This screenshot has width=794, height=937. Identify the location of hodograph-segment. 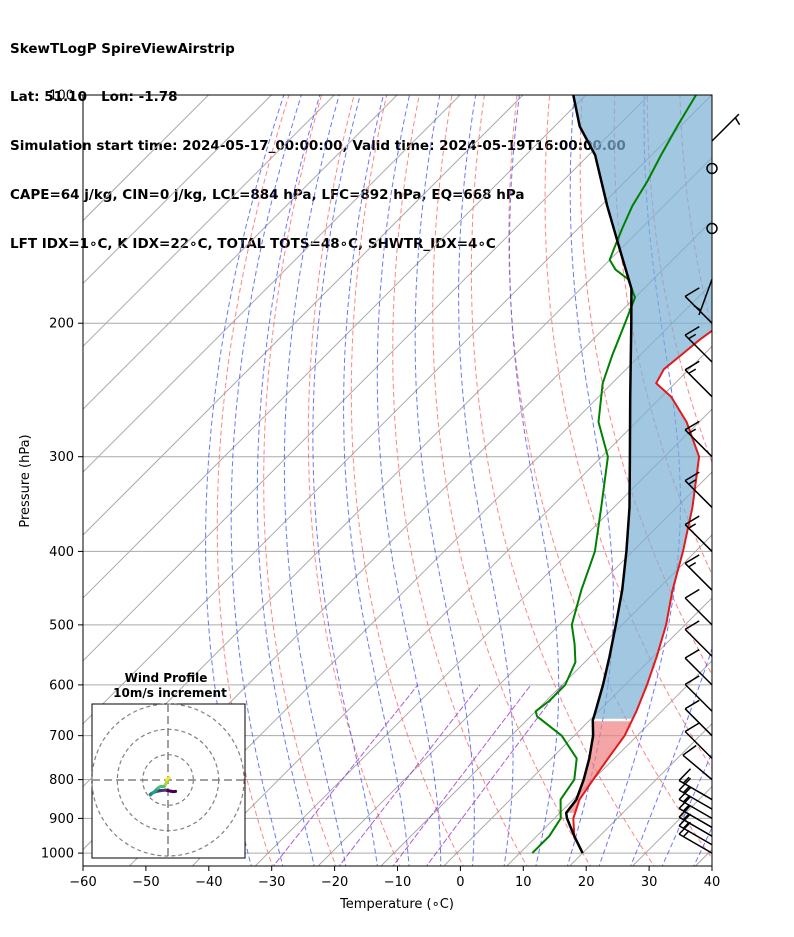
(168, 778).